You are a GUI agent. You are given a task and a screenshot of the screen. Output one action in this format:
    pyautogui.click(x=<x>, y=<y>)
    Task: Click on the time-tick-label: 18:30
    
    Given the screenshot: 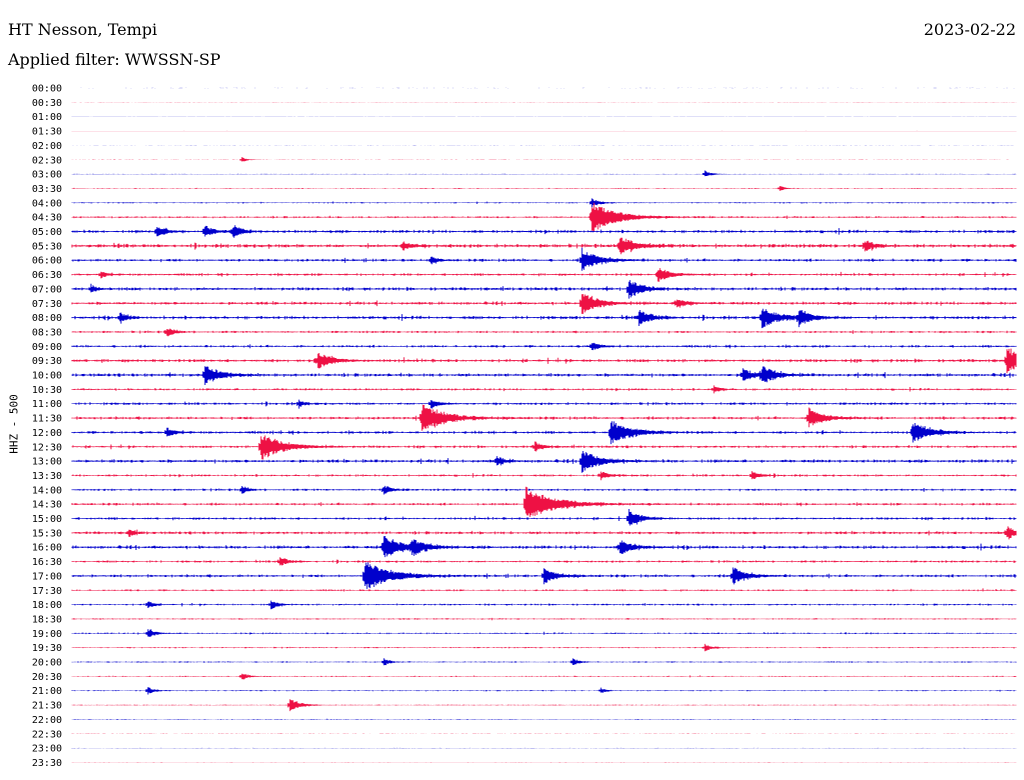 What is the action you would take?
    pyautogui.click(x=47, y=619)
    